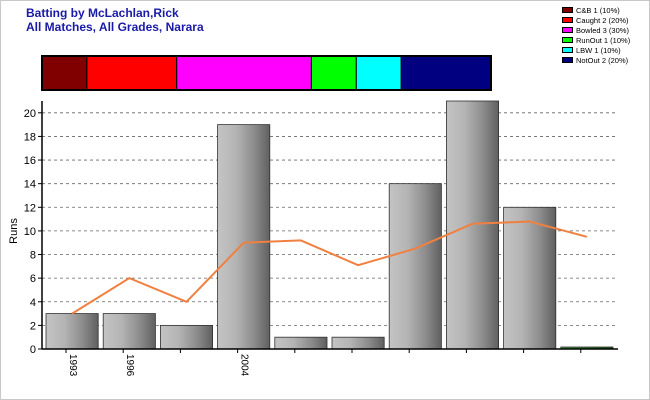  I want to click on legend-swatch-runout, so click(567, 40).